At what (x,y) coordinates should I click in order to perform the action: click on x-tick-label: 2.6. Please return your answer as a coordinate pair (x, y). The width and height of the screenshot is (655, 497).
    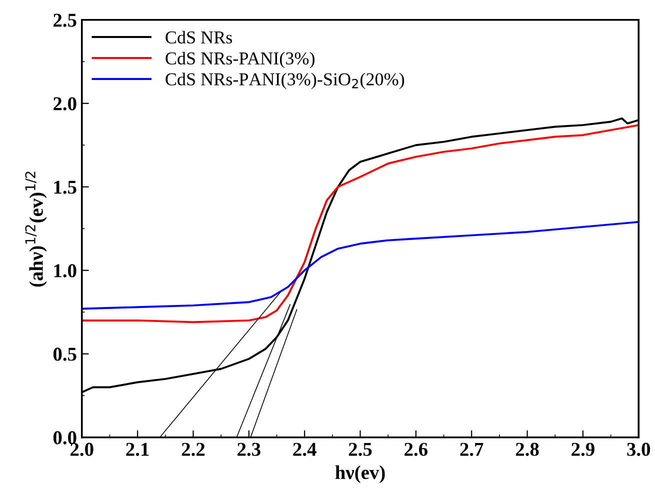
    Looking at the image, I should click on (416, 449).